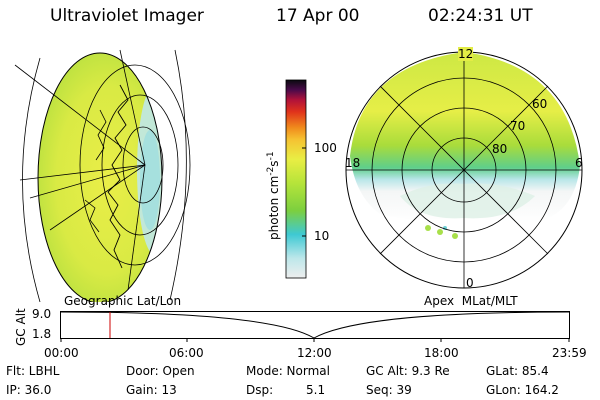 The image size is (600, 400). Describe the element at coordinates (480, 16) in the screenshot. I see `time-label: 02:24:31 UT` at that location.